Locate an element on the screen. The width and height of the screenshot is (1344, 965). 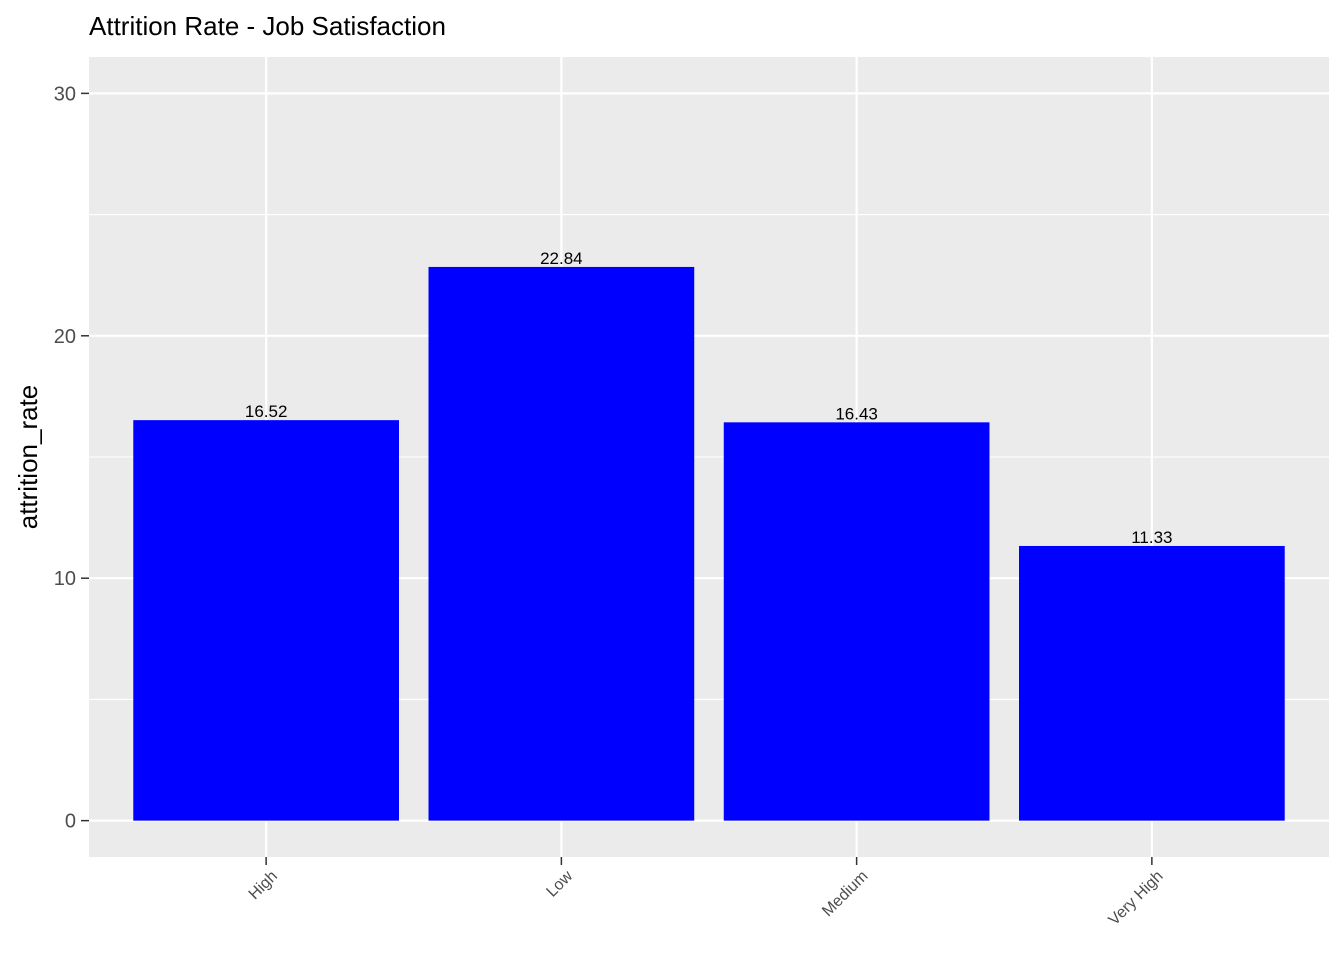
x-tick-label: High is located at coordinates (263, 885).